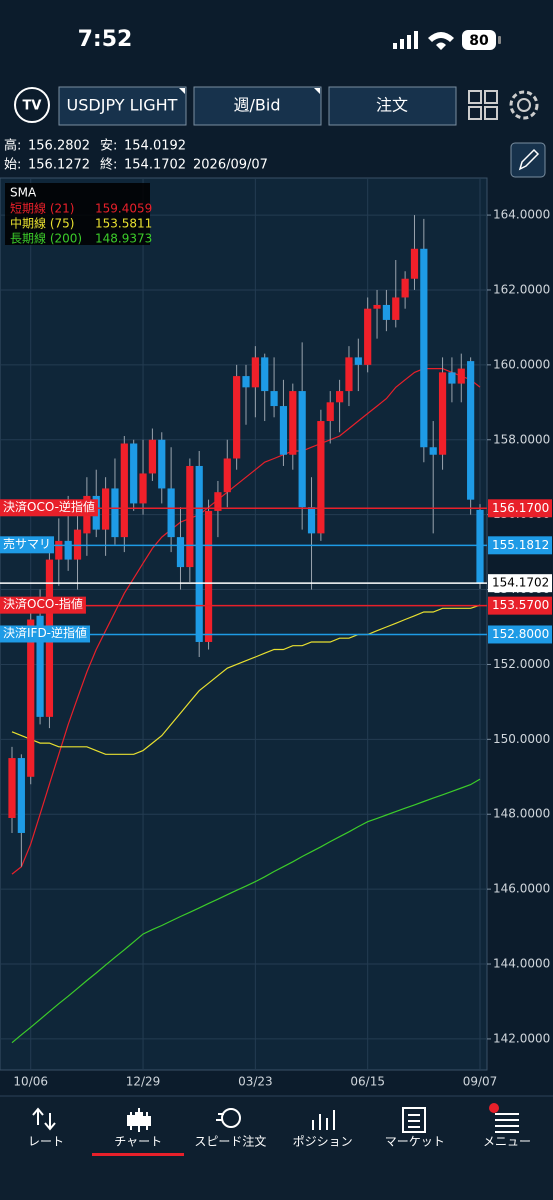 The width and height of the screenshot is (553, 1200). I want to click on order-price: 152.8000, so click(520, 634).